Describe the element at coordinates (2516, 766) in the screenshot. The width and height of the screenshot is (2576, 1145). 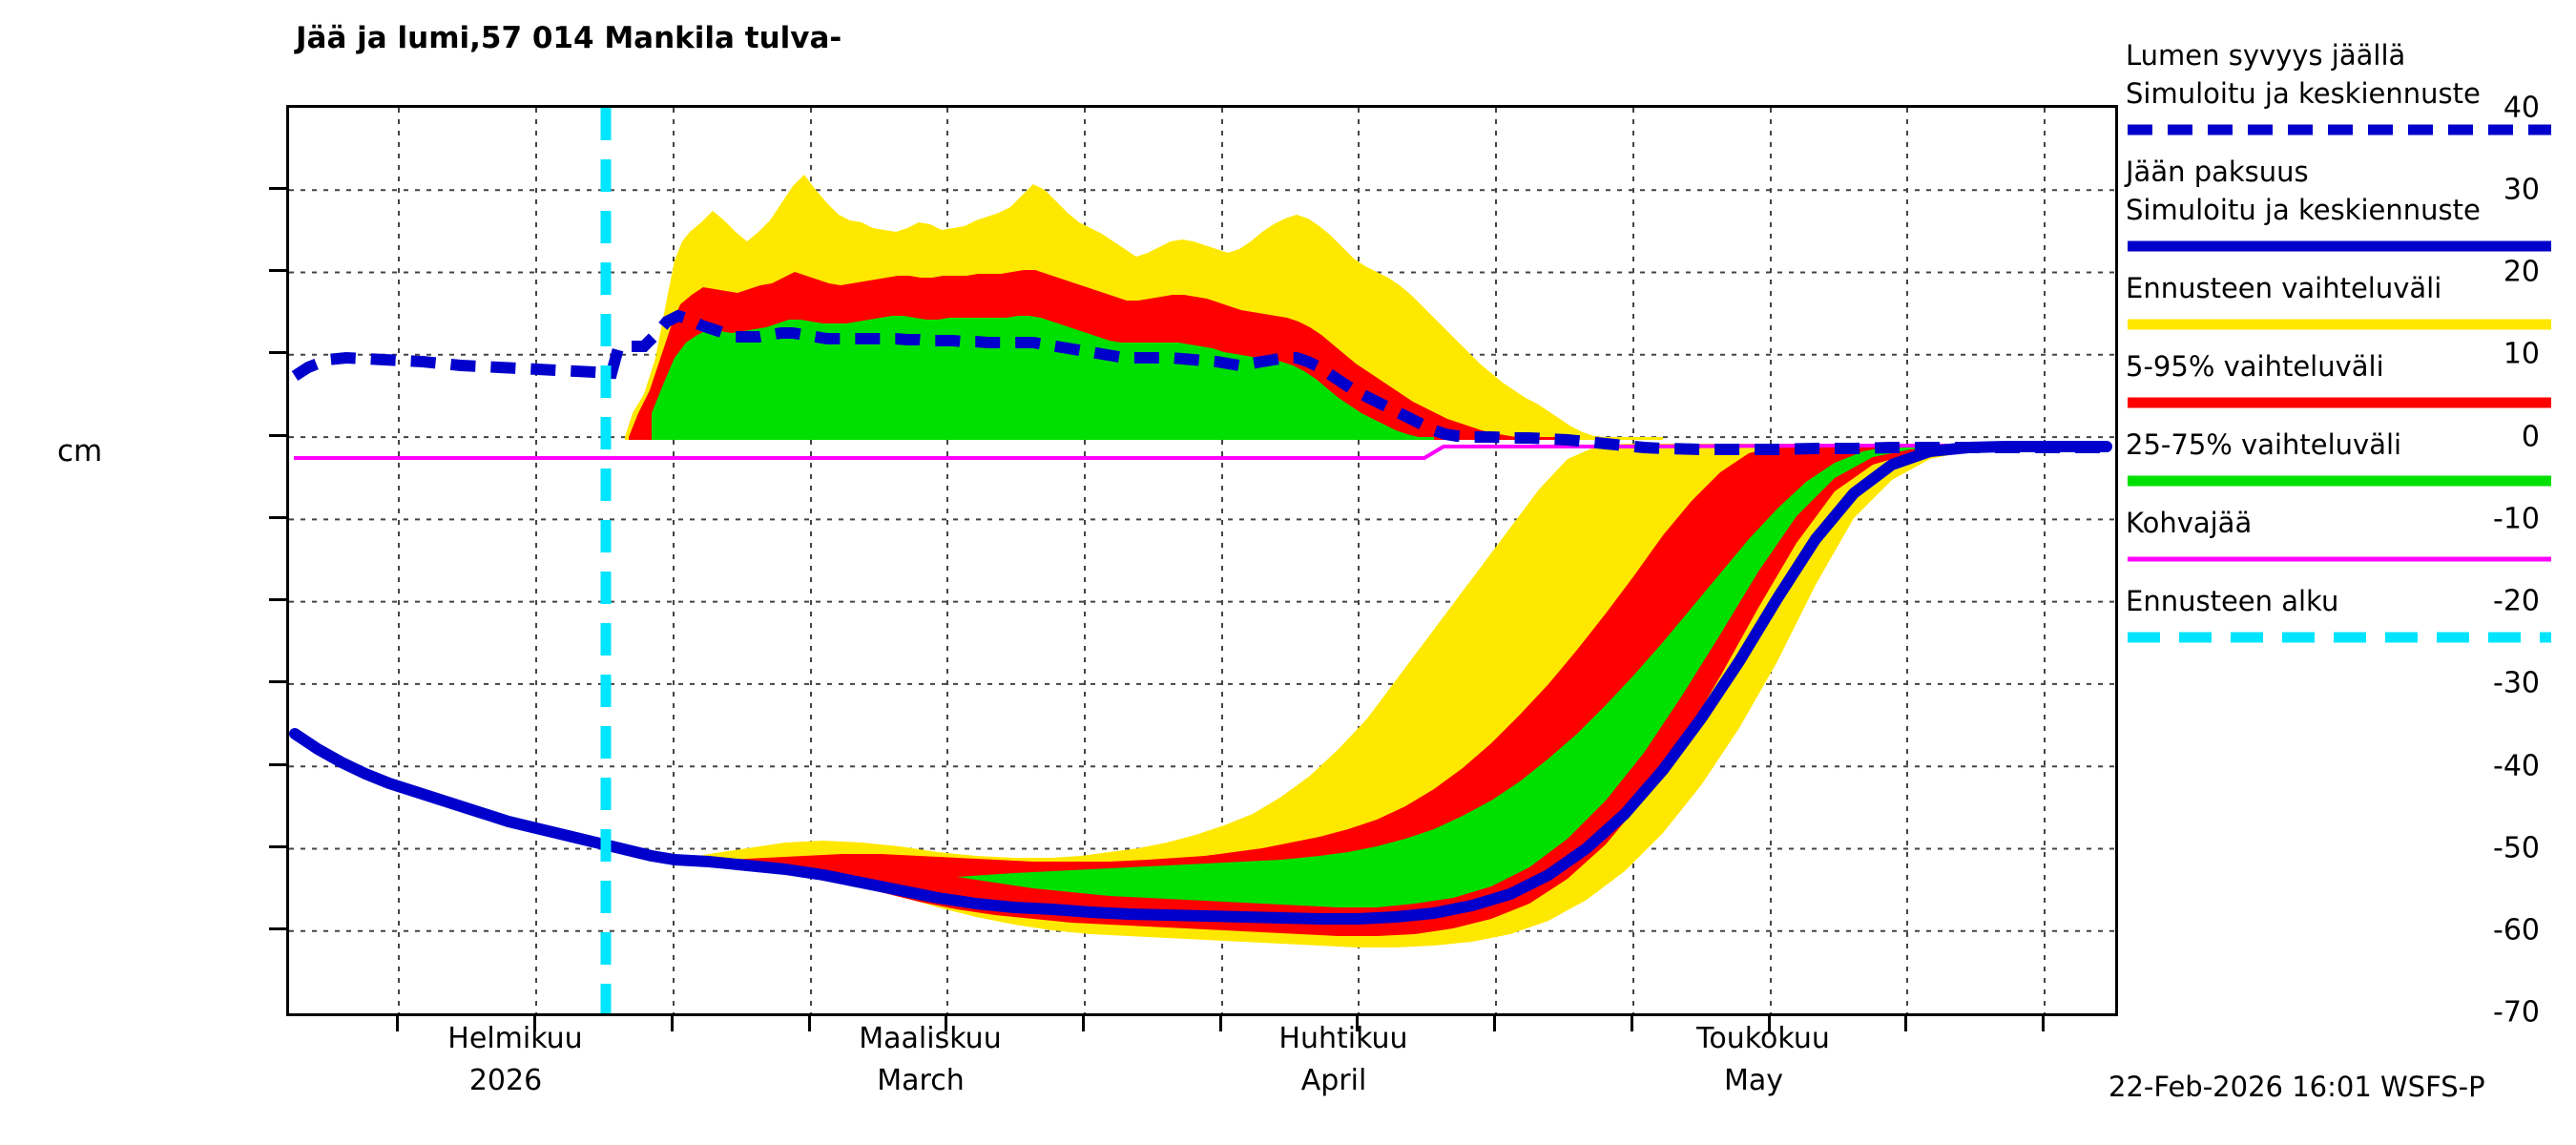
I see `y-tick-m40: -40` at that location.